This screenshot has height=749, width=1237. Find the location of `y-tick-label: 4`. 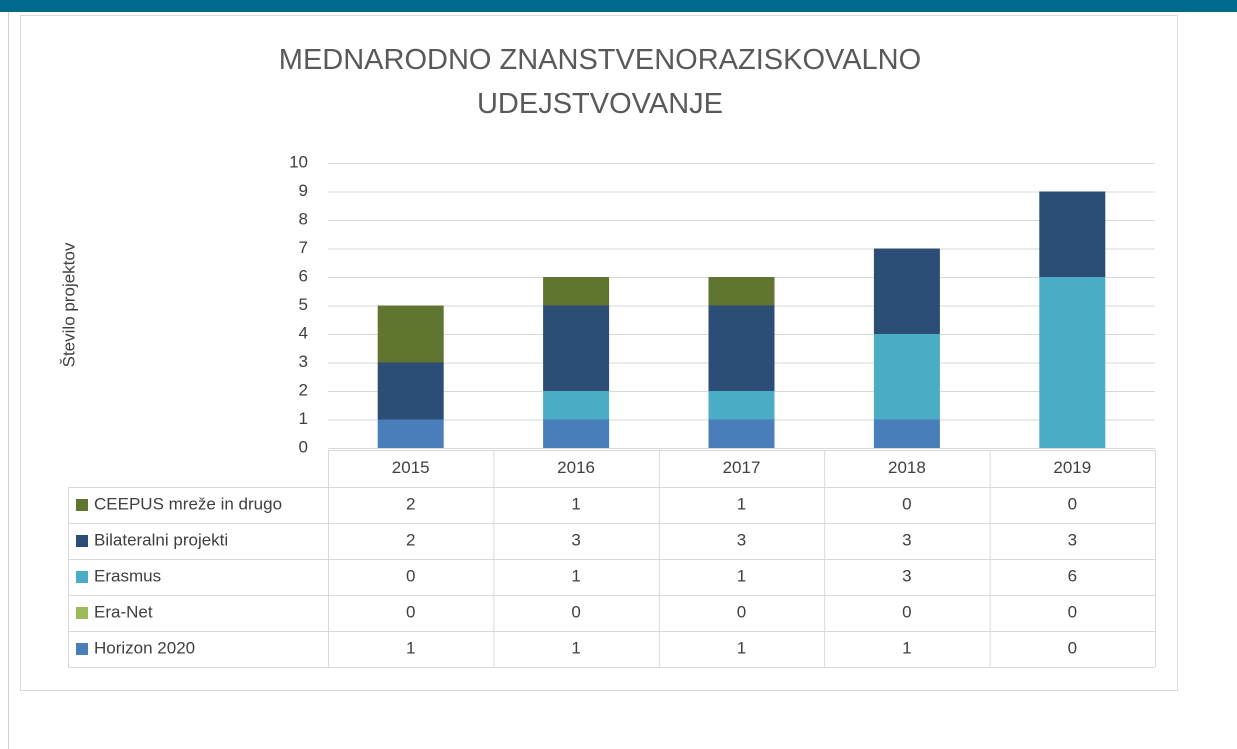

y-tick-label: 4 is located at coordinates (303, 332).